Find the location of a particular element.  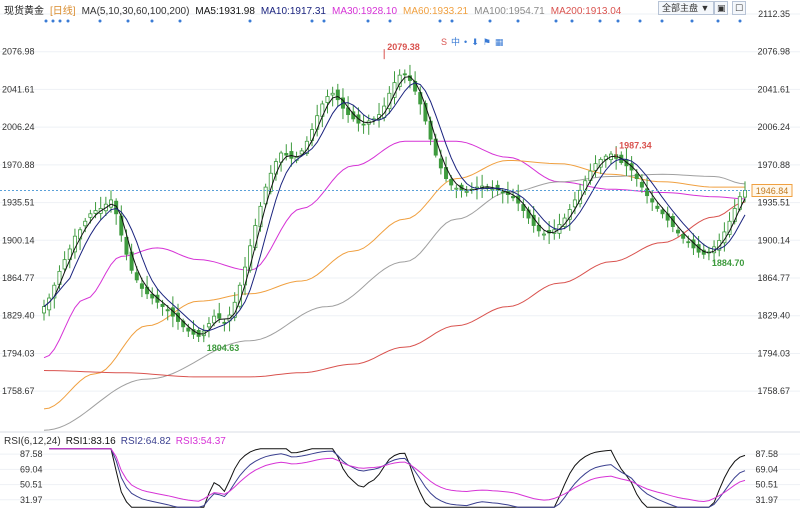

tool-flag-icon: ⚑ is located at coordinates (486, 42).